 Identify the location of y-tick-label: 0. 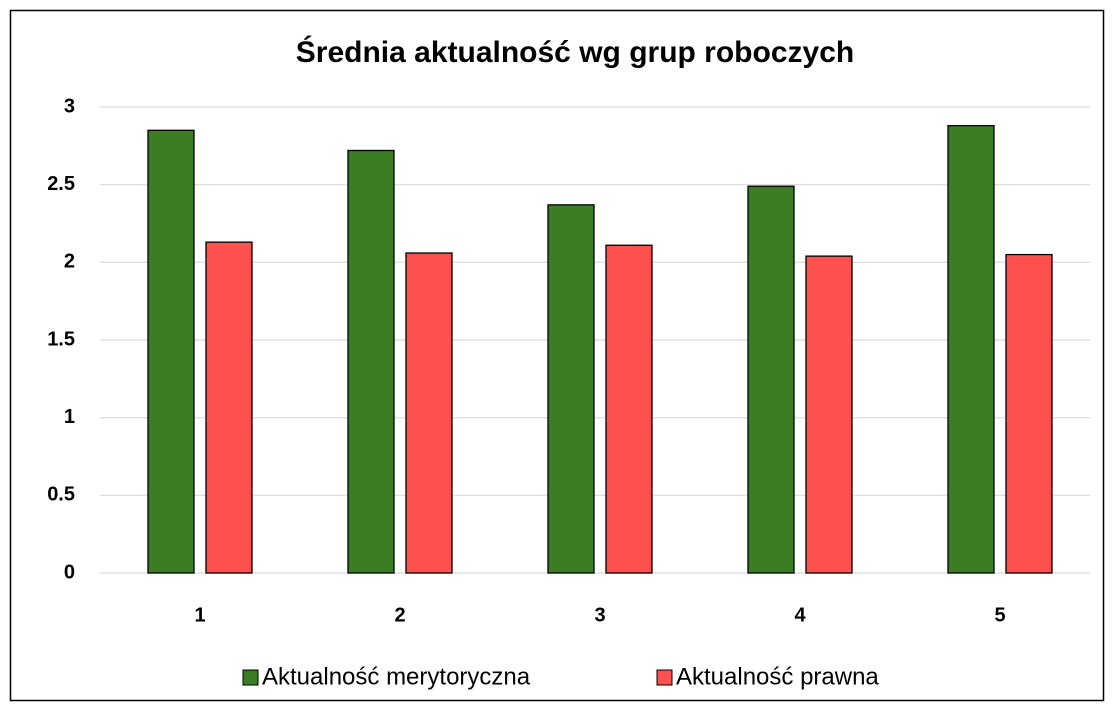
(69, 572).